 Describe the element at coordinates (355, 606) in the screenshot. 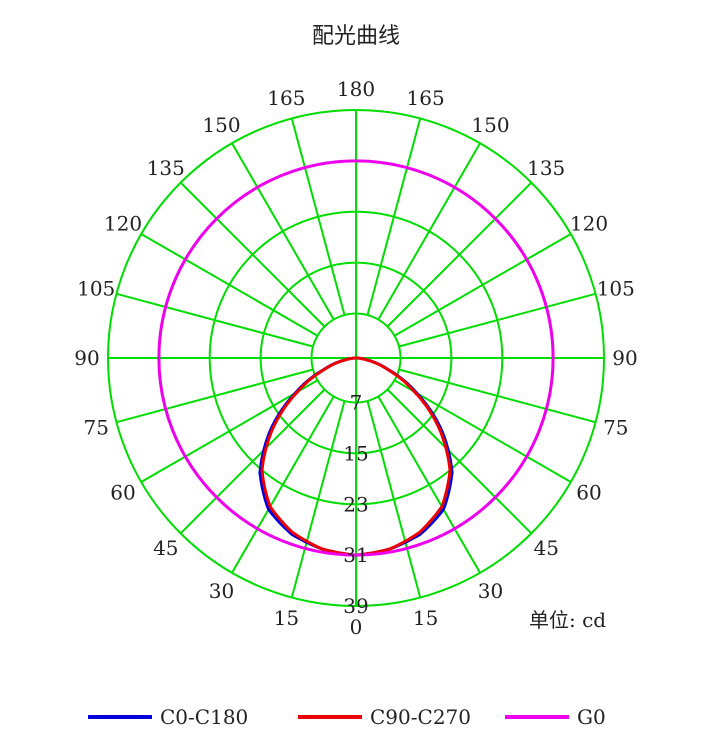

I see `ring-label: 39` at that location.